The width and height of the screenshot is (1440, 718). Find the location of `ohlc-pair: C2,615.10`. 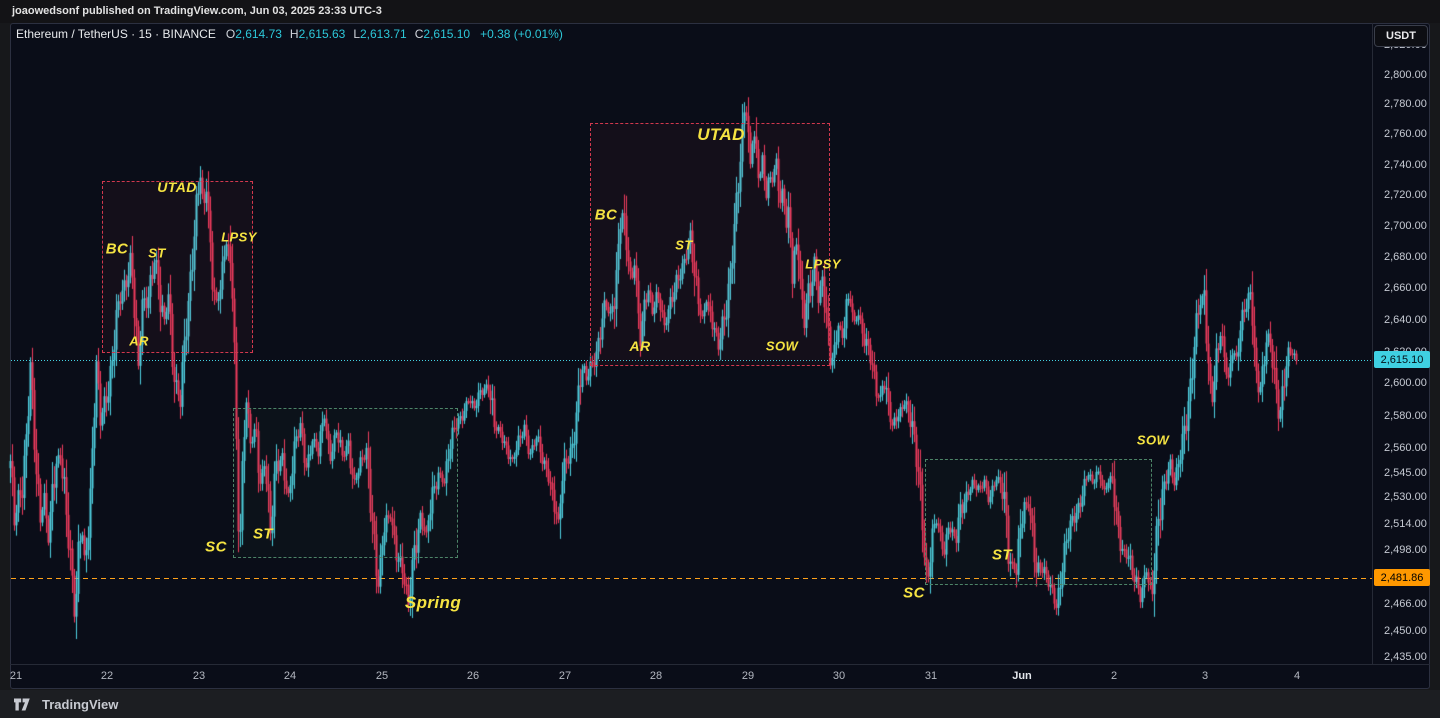

ohlc-pair: C2,615.10 is located at coordinates (442, 34).